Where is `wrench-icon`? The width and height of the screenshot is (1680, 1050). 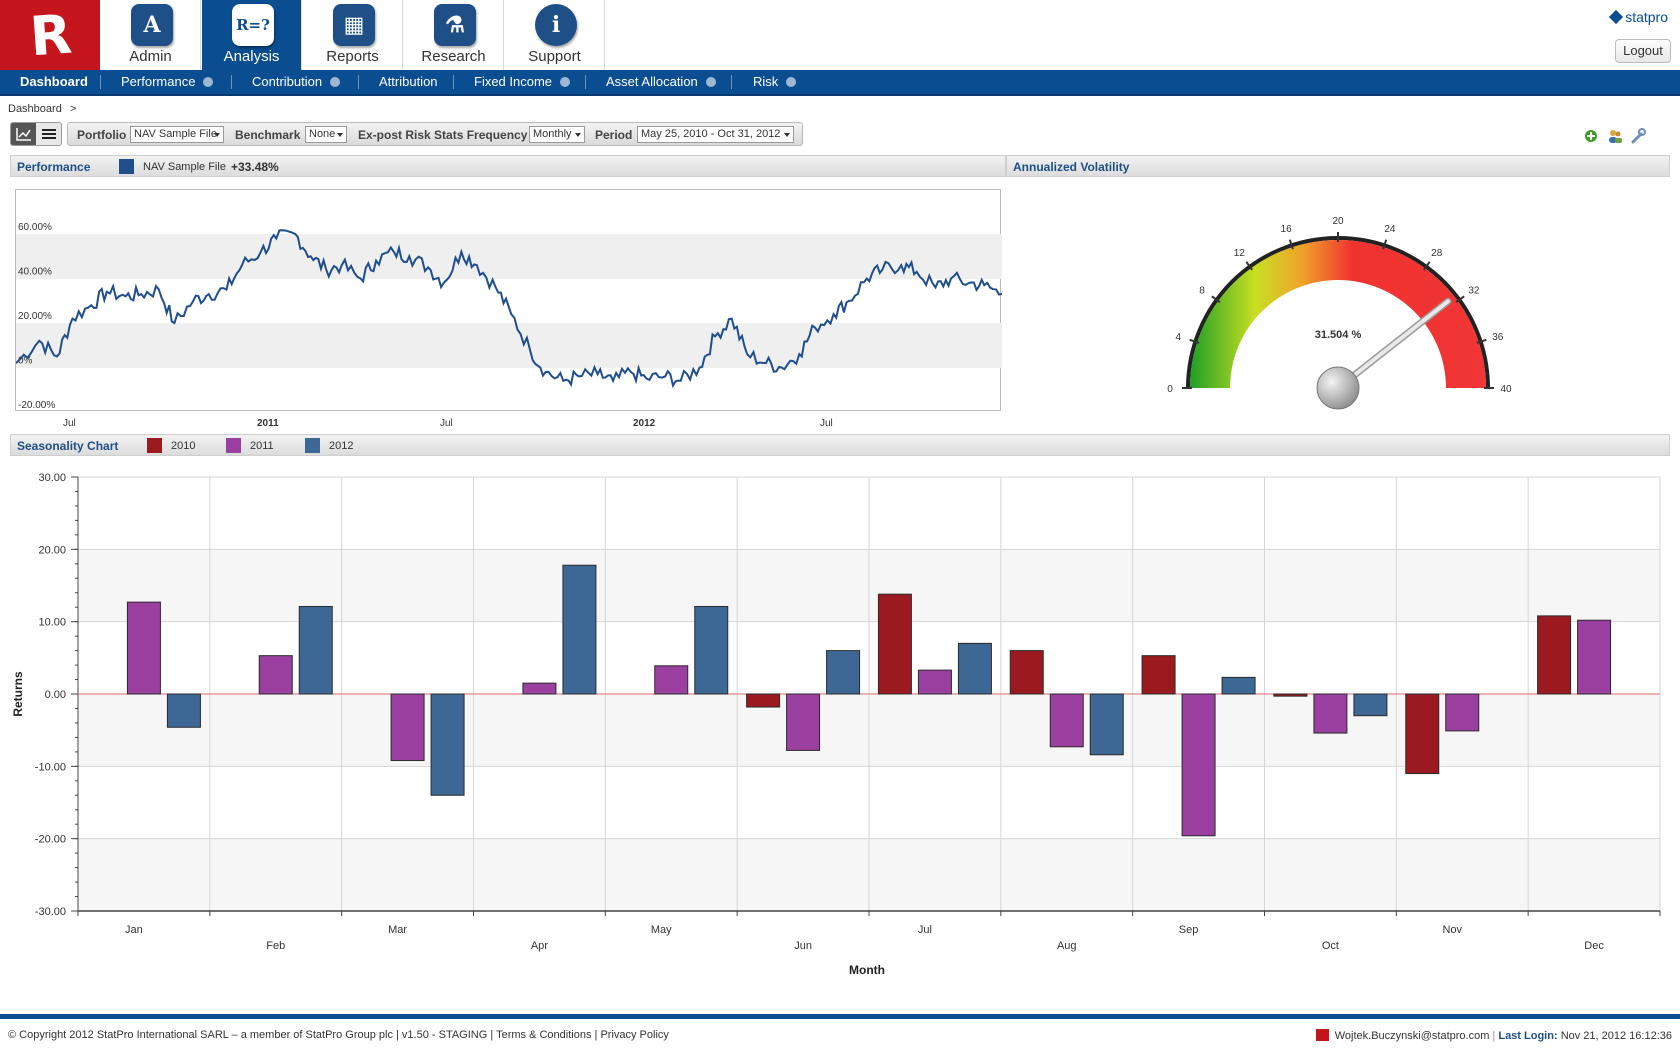 wrench-icon is located at coordinates (1638, 136).